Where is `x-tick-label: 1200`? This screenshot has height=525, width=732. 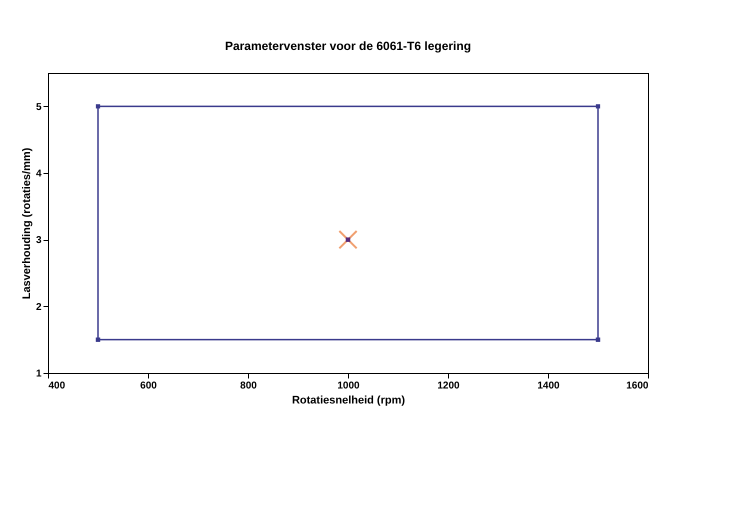 x-tick-label: 1200 is located at coordinates (448, 386).